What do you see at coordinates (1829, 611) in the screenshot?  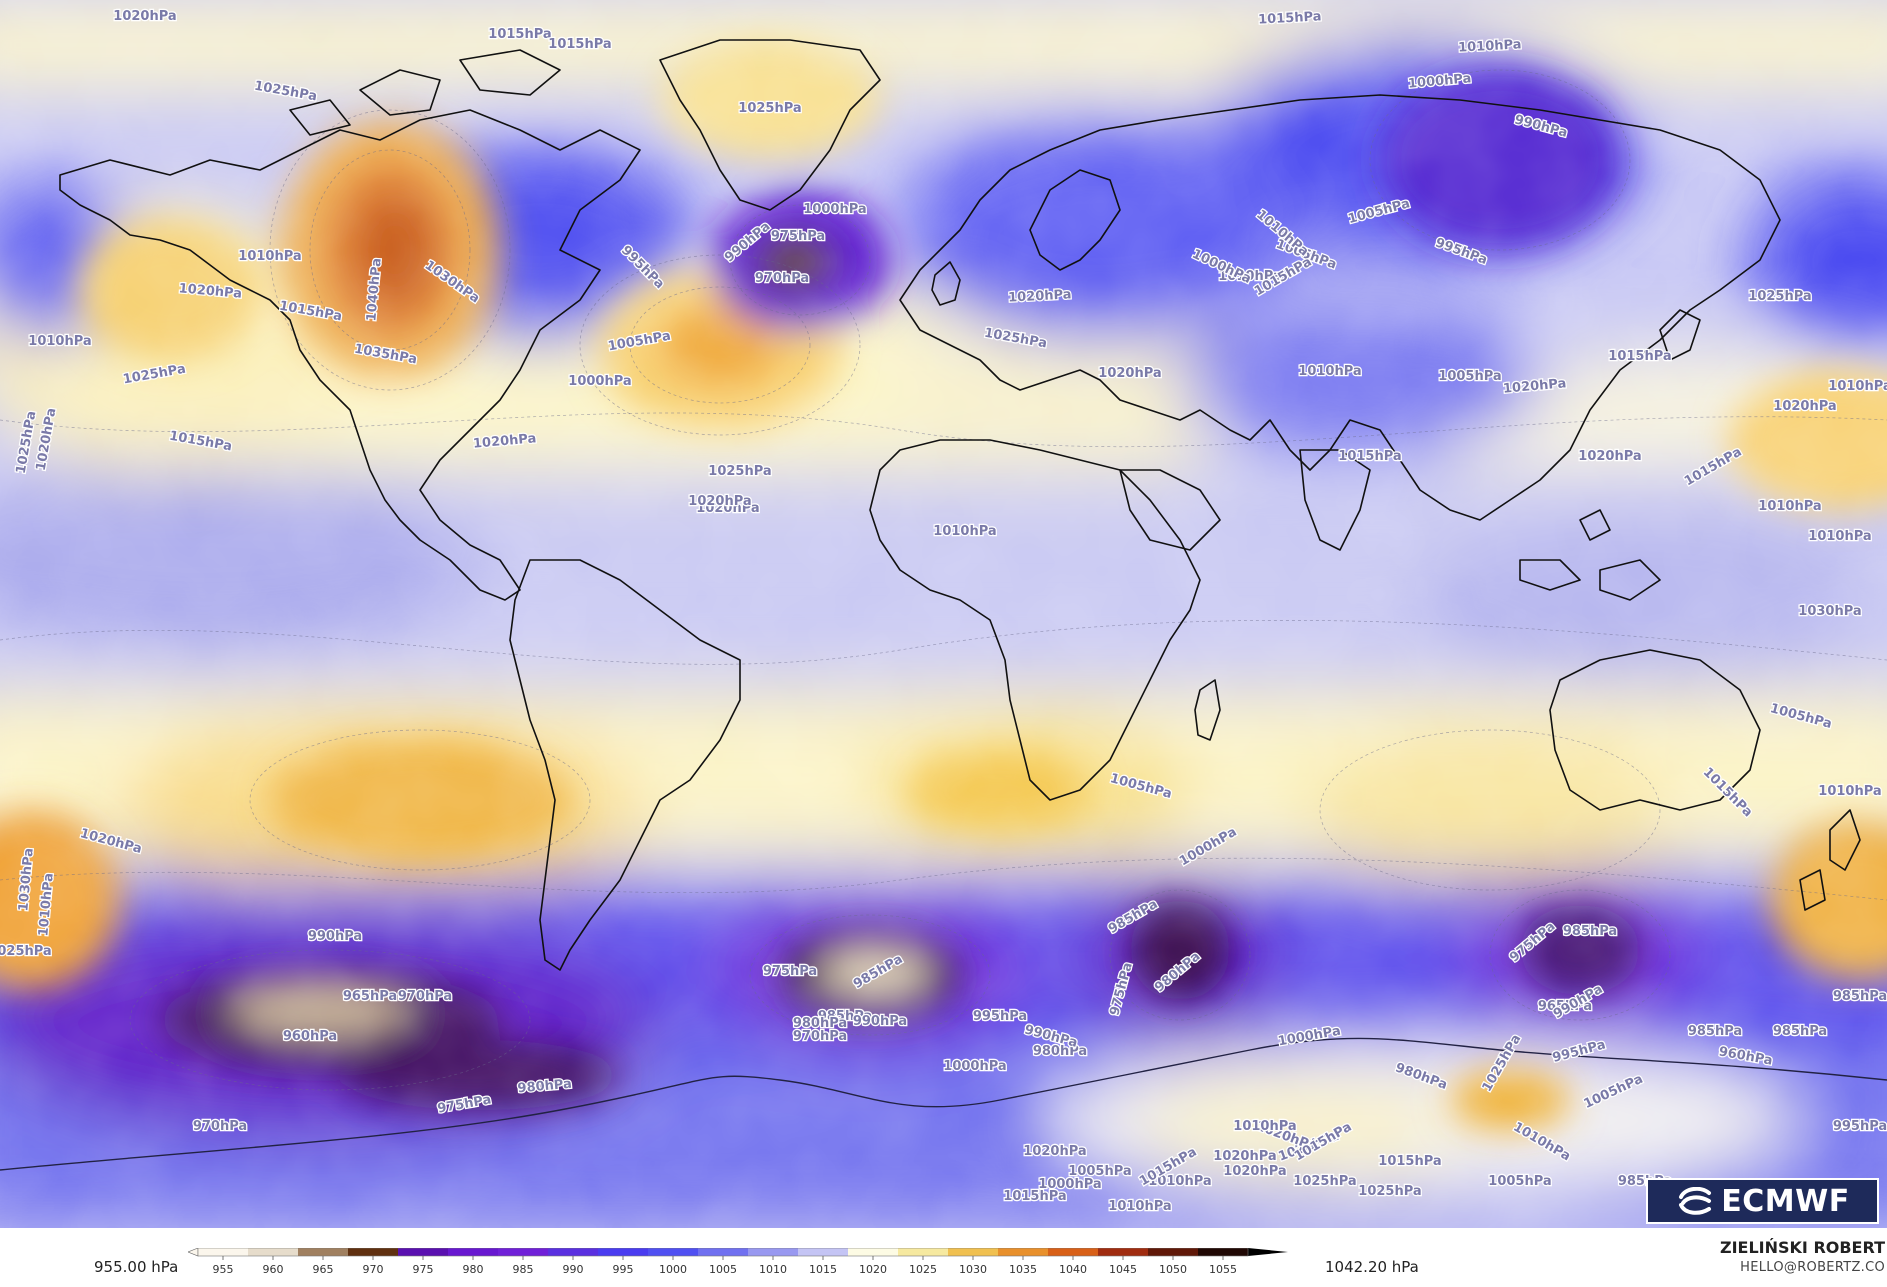 I see `isobar-label: 1030hPa` at bounding box center [1829, 611].